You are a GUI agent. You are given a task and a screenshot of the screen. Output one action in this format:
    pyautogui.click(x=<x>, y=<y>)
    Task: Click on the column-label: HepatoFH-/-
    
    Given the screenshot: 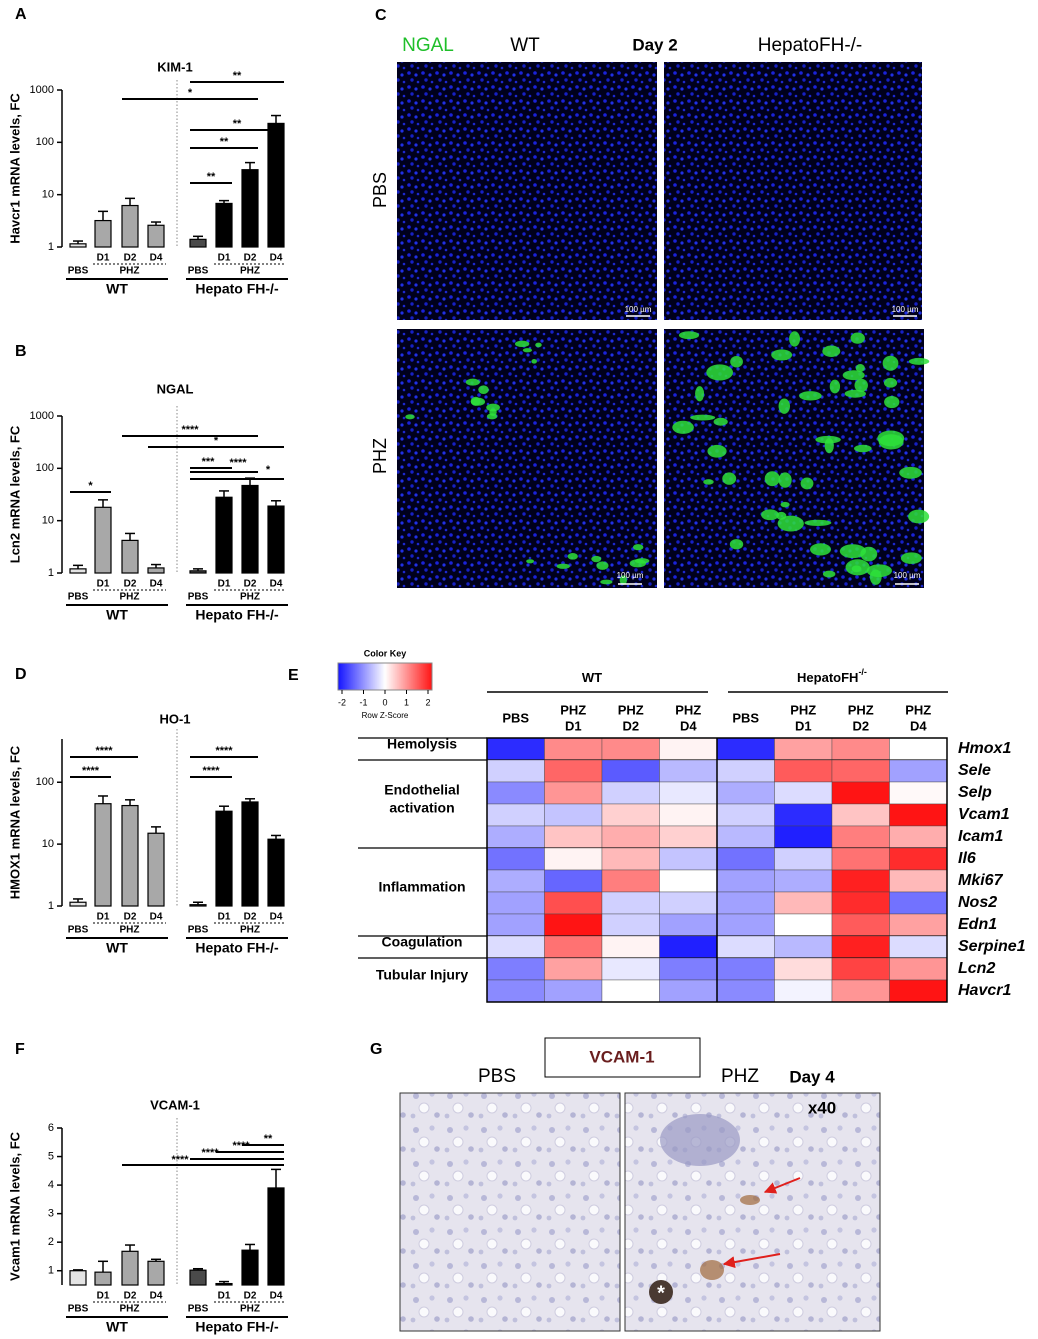 What is the action you would take?
    pyautogui.click(x=810, y=45)
    